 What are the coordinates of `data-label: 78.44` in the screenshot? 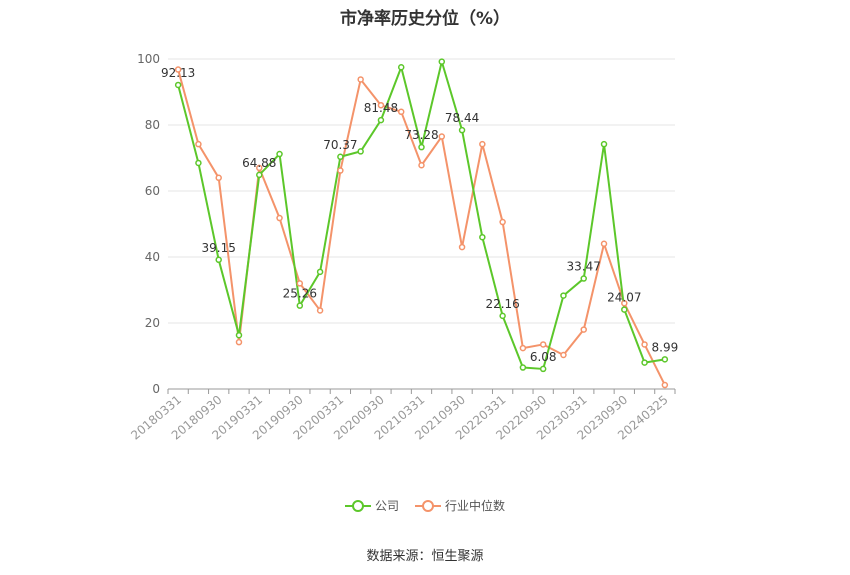 It's located at (462, 118).